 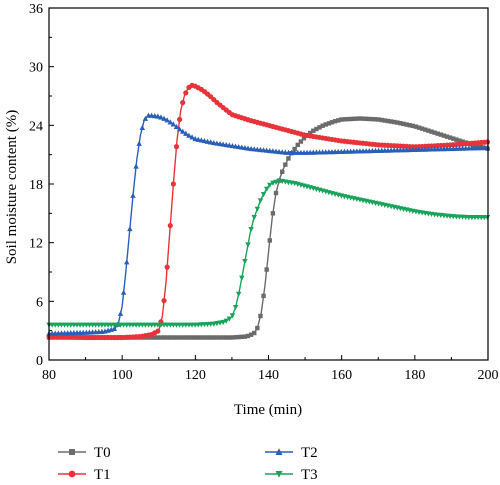 What do you see at coordinates (12, 187) in the screenshot?
I see `y-axis-title: Soil moisture content (%)` at bounding box center [12, 187].